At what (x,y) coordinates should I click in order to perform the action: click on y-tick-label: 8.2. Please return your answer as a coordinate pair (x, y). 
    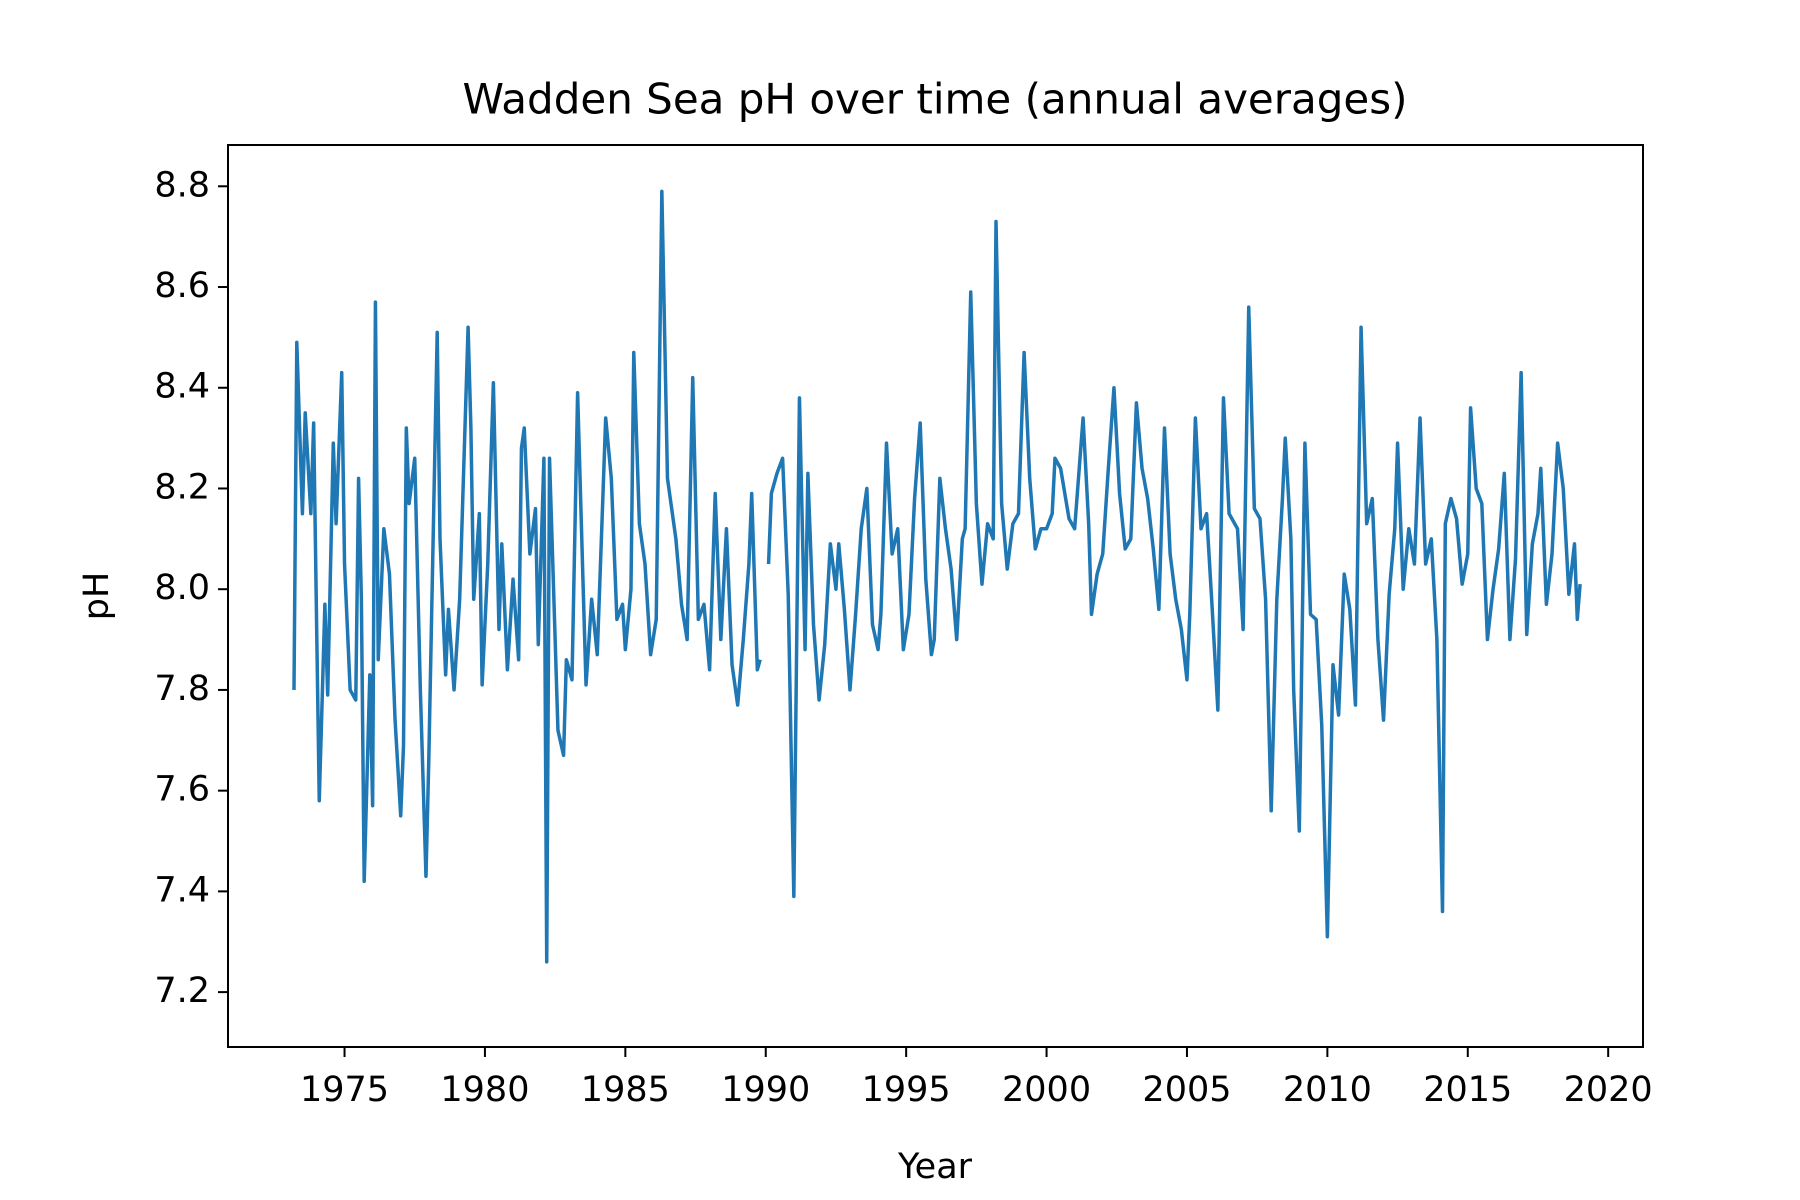
    Looking at the image, I should click on (182, 487).